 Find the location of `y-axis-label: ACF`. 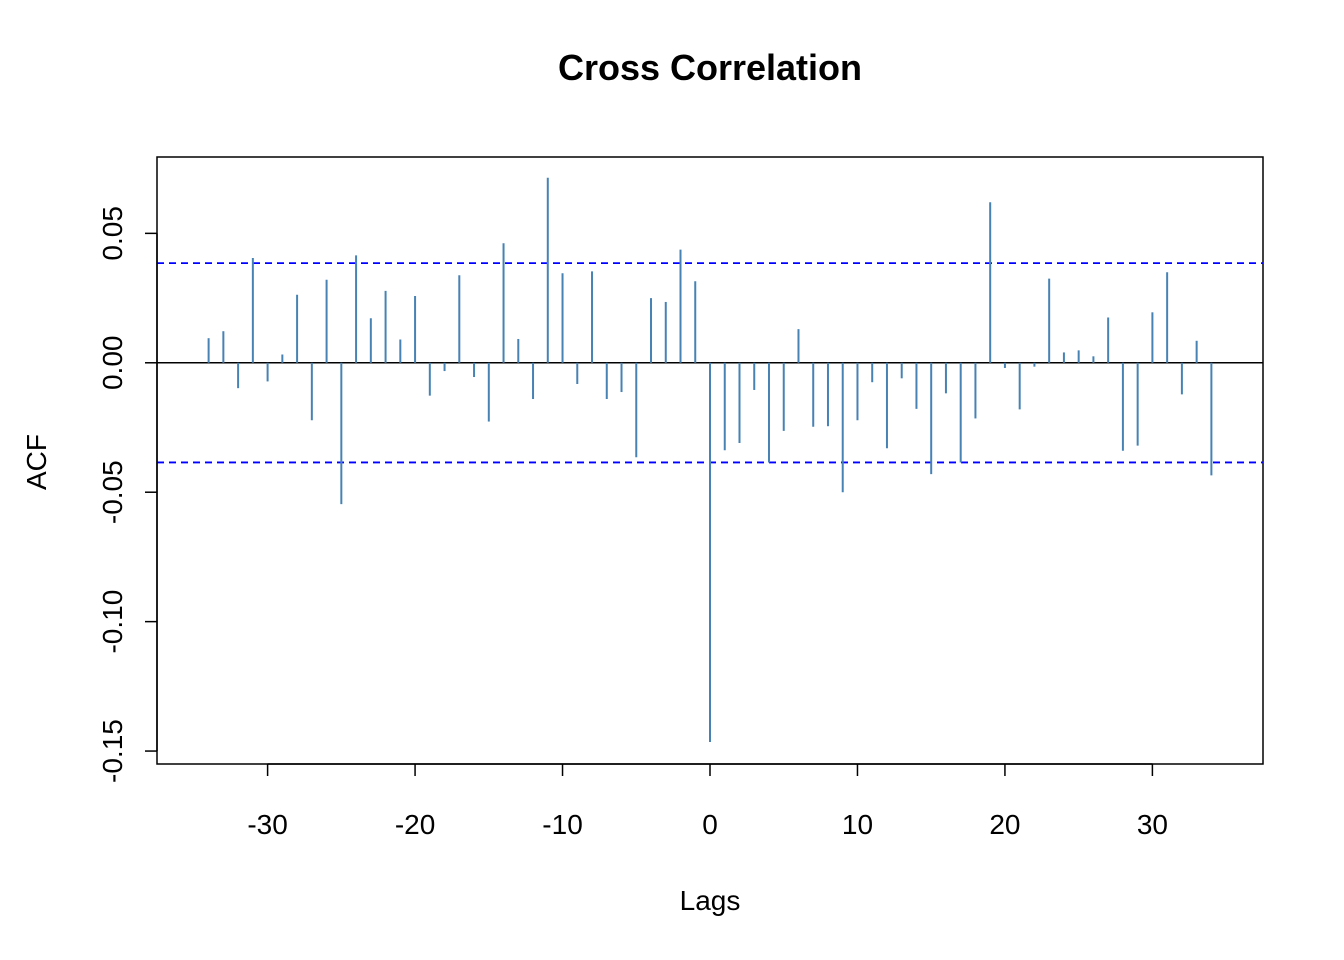

y-axis-label: ACF is located at coordinates (36, 462).